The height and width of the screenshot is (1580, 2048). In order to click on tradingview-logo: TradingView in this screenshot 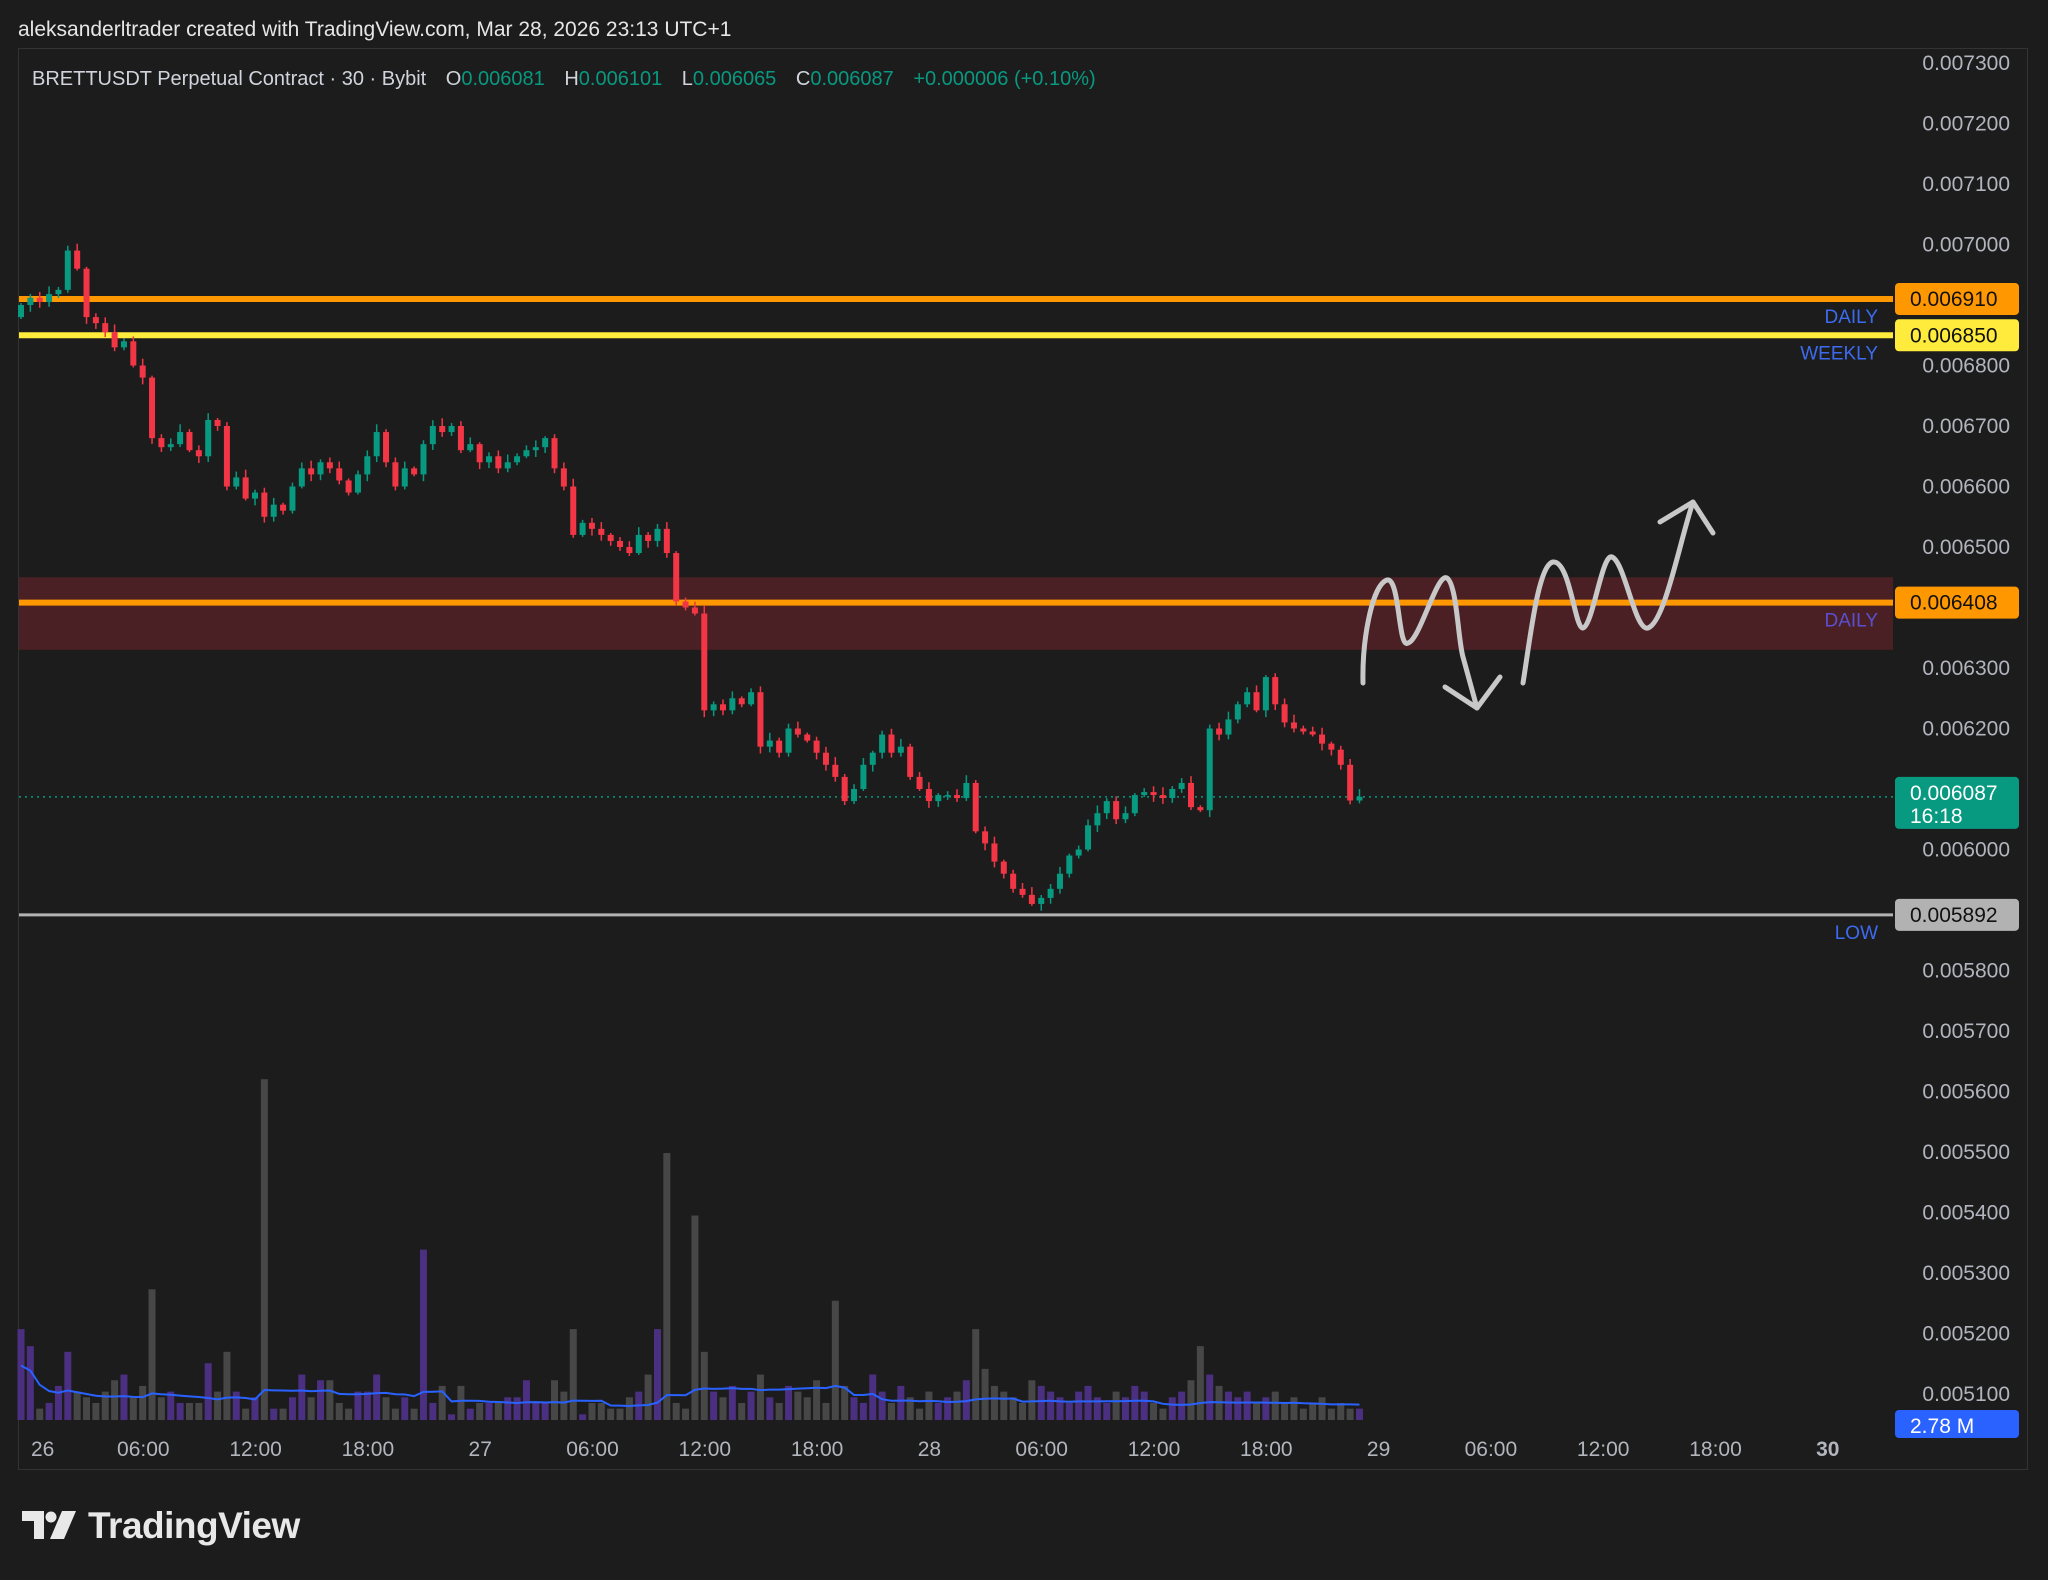, I will do `click(161, 1526)`.